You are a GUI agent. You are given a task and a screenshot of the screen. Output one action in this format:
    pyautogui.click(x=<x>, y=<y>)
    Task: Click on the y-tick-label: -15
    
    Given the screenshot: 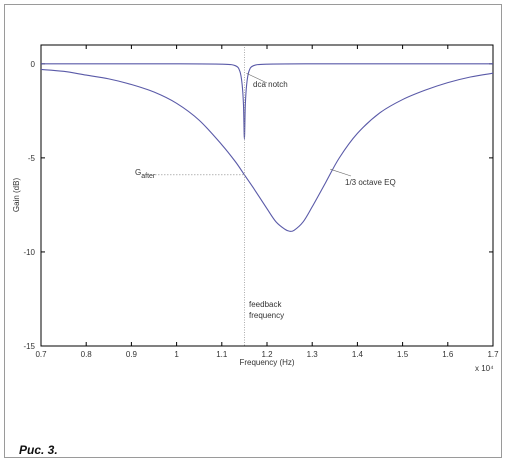 What is the action you would take?
    pyautogui.click(x=29, y=346)
    